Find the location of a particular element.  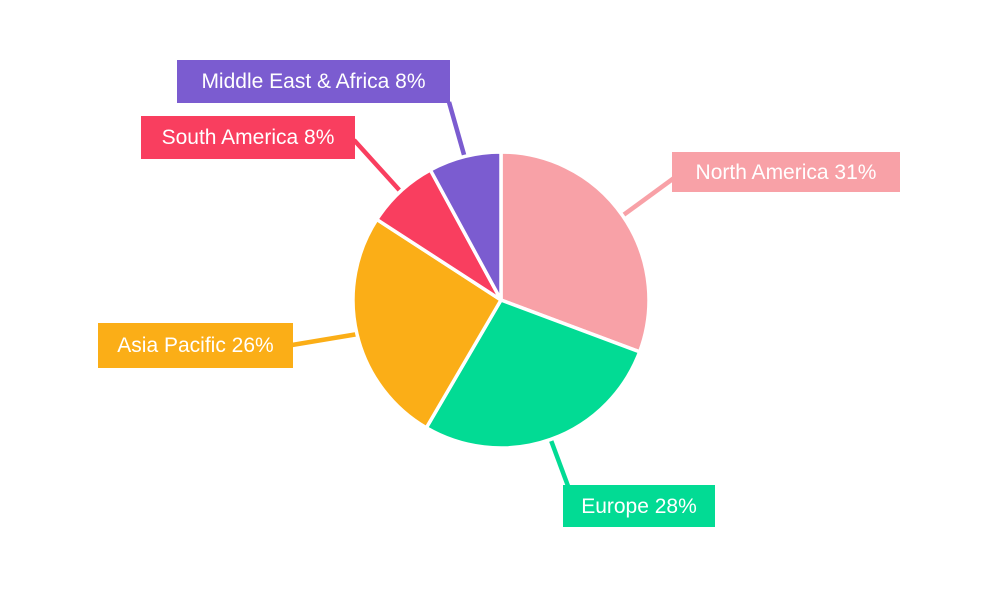

leader-line-south-america is located at coordinates (377, 166).